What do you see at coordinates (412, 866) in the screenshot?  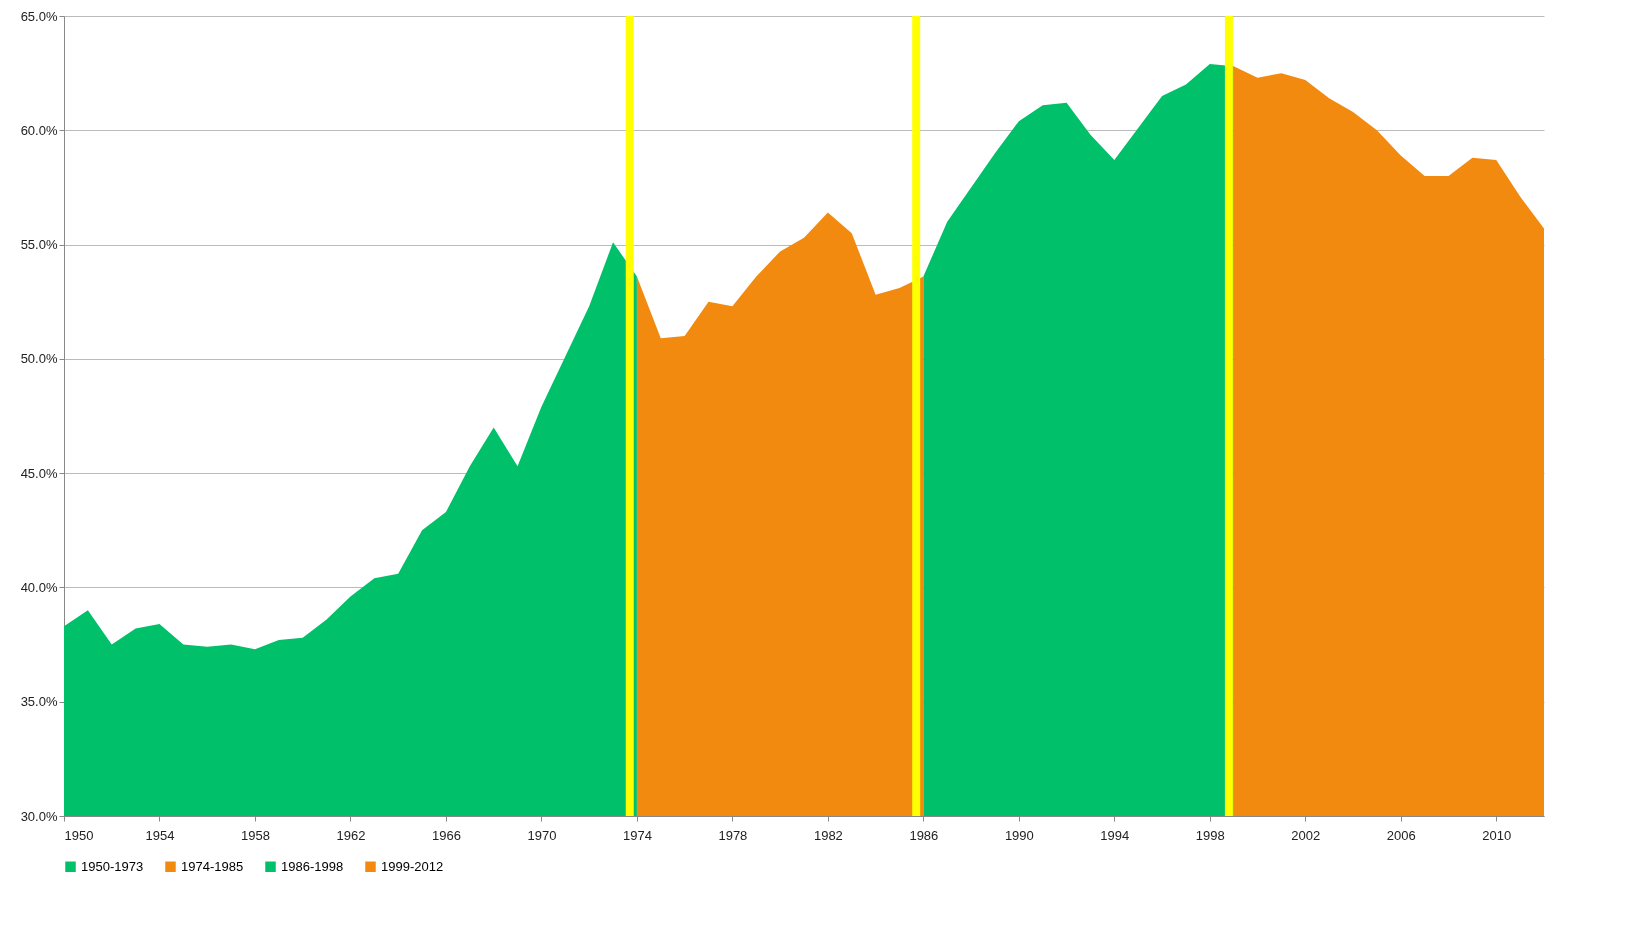 I see `legend-label: 1999-2012` at bounding box center [412, 866].